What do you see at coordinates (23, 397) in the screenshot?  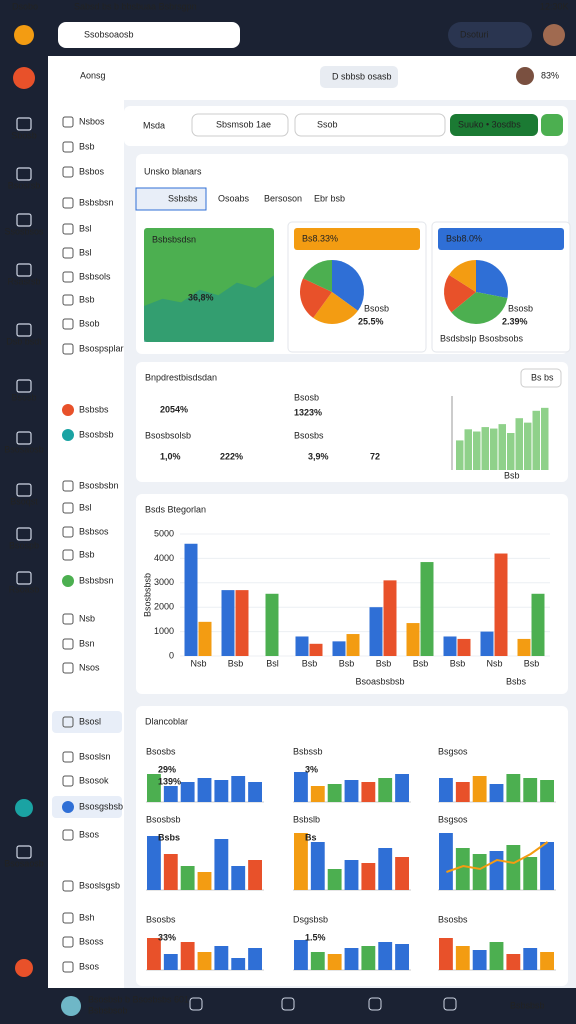 I see `rail-label: Bsosb` at bounding box center [23, 397].